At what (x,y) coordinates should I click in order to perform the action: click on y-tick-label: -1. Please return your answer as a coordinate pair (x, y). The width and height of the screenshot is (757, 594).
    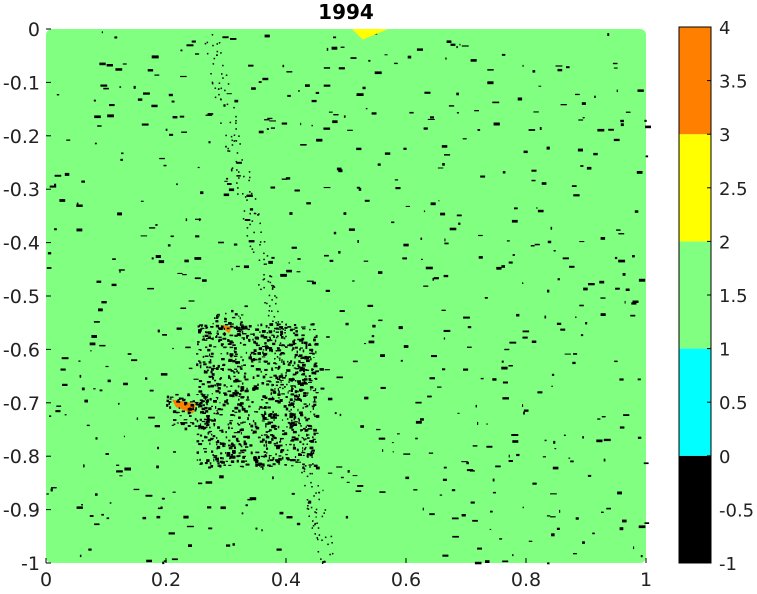
    Looking at the image, I should click on (30, 564).